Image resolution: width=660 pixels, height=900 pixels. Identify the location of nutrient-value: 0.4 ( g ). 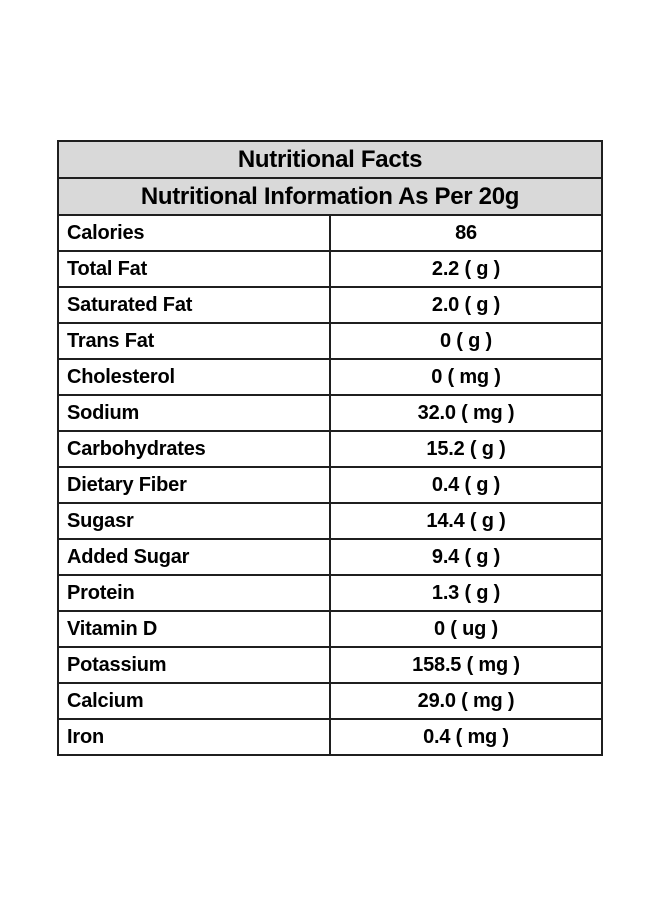
(466, 485).